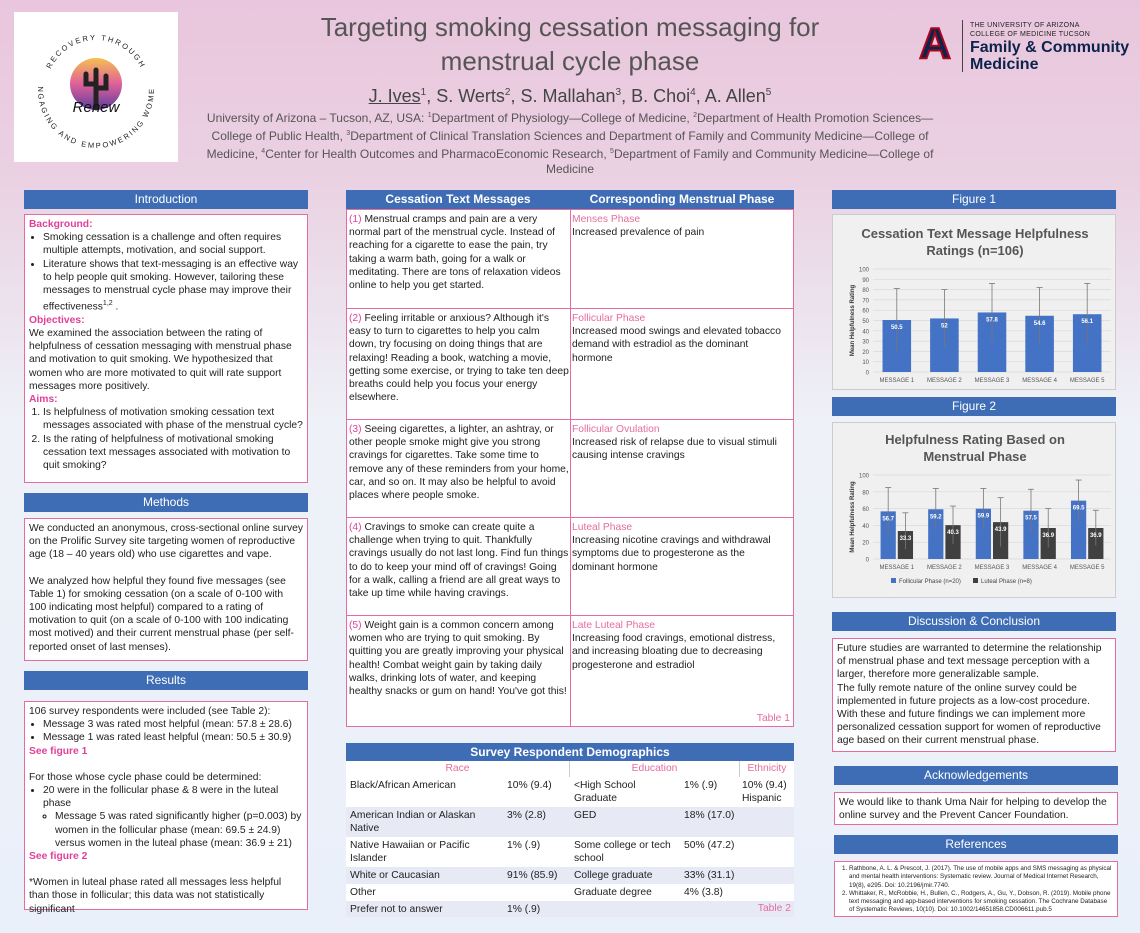  I want to click on data-label: 69.5, so click(1079, 509).